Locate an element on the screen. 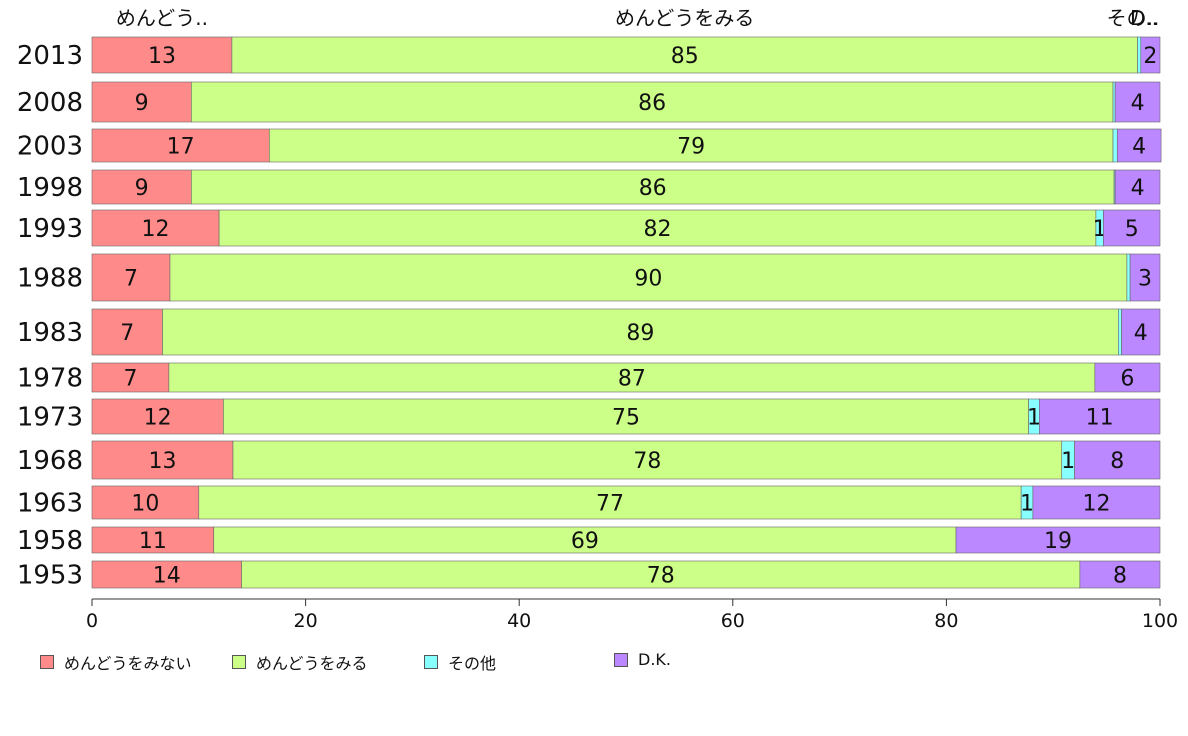 This screenshot has height=736, width=1188. top-segment-label: D.. is located at coordinates (1144, 18).